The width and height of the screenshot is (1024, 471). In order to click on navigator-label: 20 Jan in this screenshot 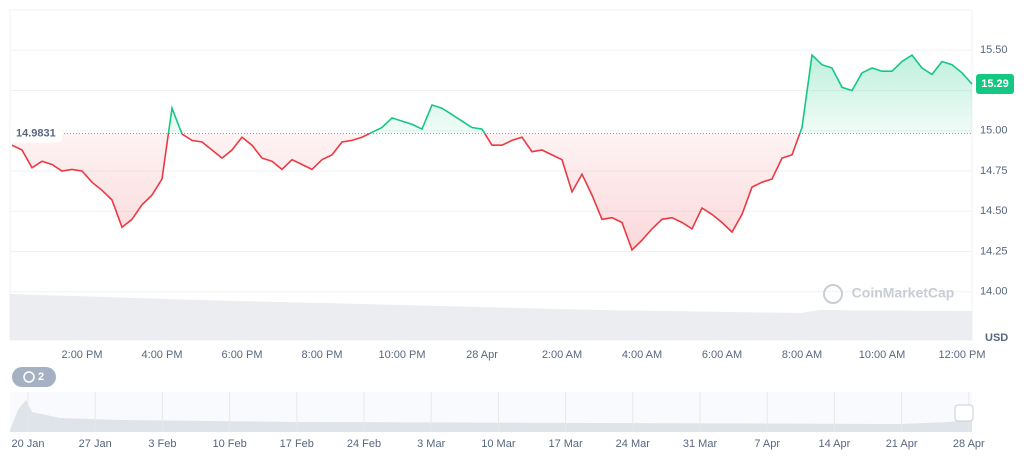, I will do `click(27, 444)`.